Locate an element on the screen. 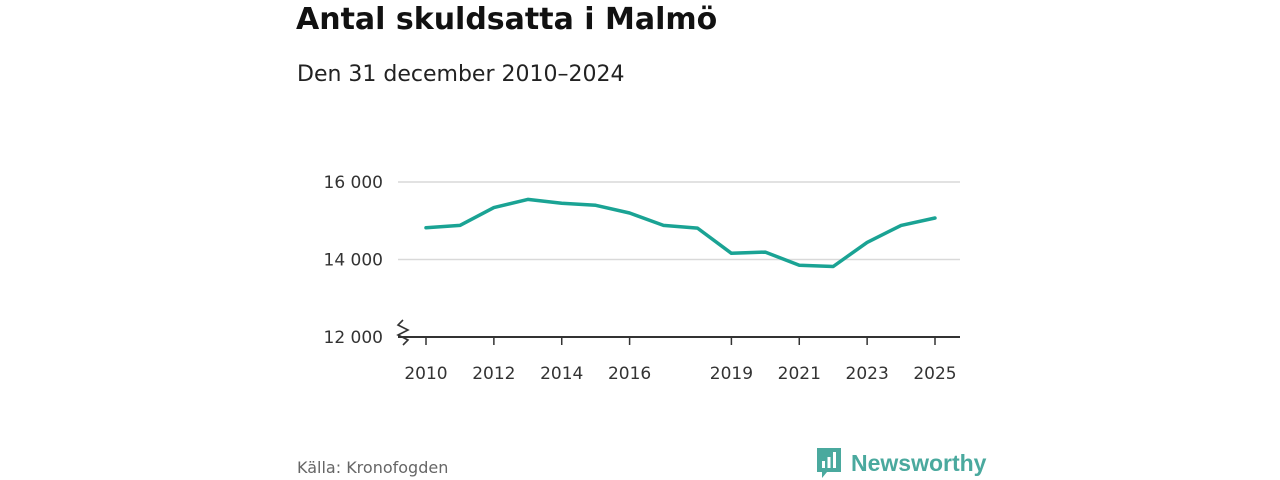 Image resolution: width=1280 pixels, height=480 pixels. brand-name: Newsworthy is located at coordinates (919, 462).